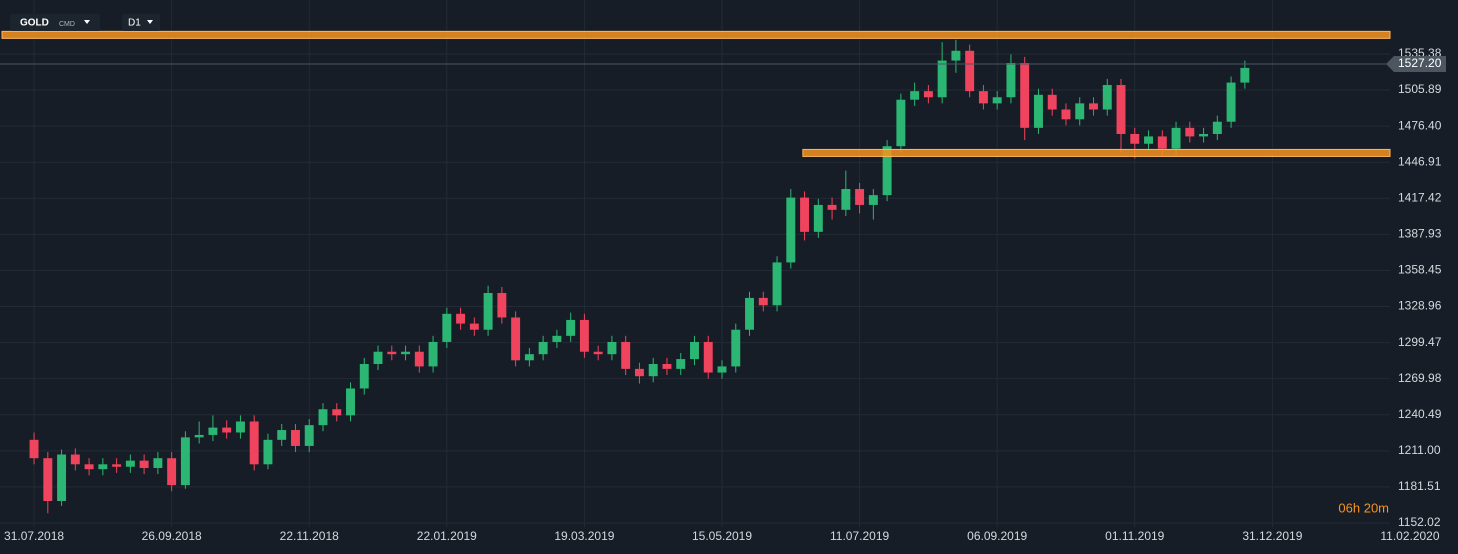 The height and width of the screenshot is (554, 1458). I want to click on y-tick-label: 1269.98, so click(1420, 378).